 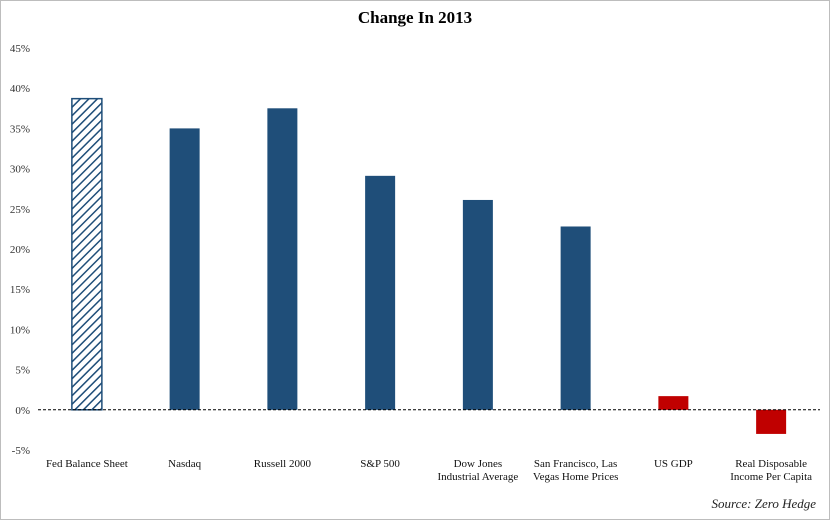 I want to click on x-category-label: Dow Jones Industrial Average, so click(x=478, y=470).